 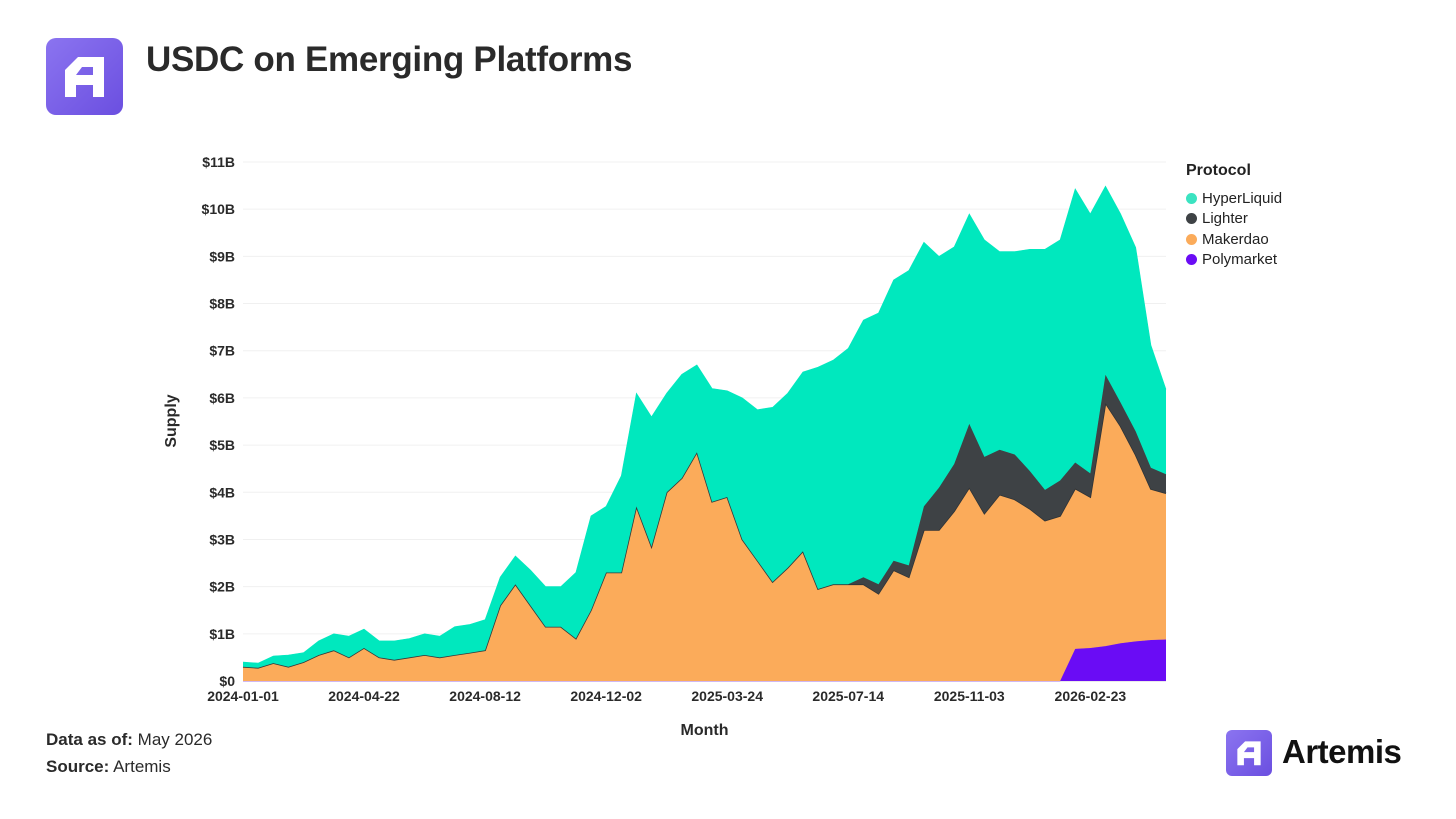 I want to click on x-tick-label: 2024-04-22, so click(x=364, y=696).